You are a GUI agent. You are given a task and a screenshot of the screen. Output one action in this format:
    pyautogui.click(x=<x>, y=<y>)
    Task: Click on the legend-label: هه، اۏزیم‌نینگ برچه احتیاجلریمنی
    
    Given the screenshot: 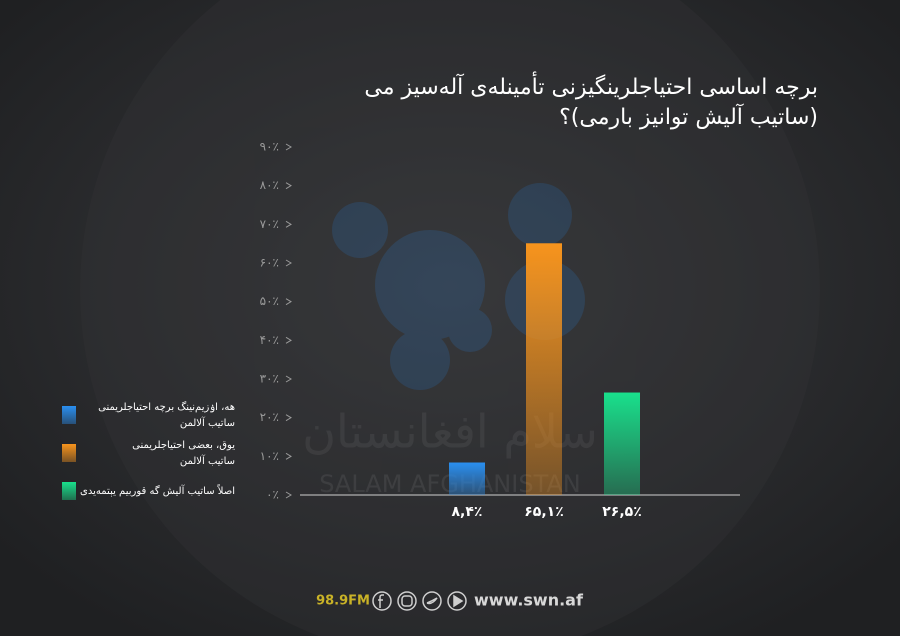 What is the action you would take?
    pyautogui.click(x=166, y=407)
    